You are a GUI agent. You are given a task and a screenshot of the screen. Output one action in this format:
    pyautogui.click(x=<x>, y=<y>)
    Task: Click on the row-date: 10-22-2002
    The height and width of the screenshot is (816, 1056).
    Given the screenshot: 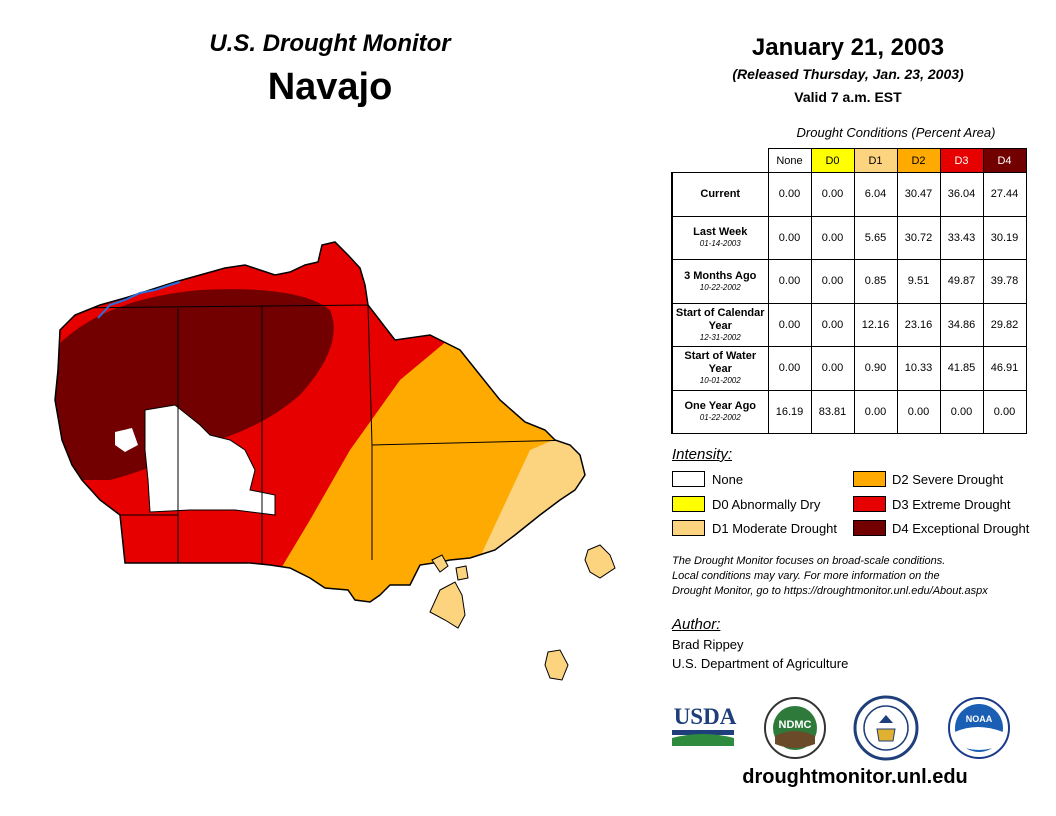 What is the action you would take?
    pyautogui.click(x=720, y=287)
    